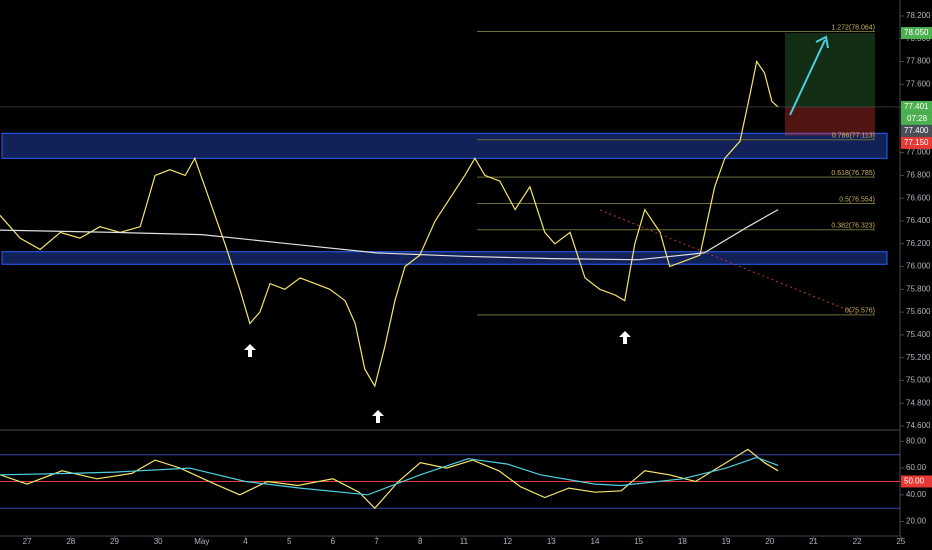  I want to click on fib-label: 0(75.576), so click(860, 311).